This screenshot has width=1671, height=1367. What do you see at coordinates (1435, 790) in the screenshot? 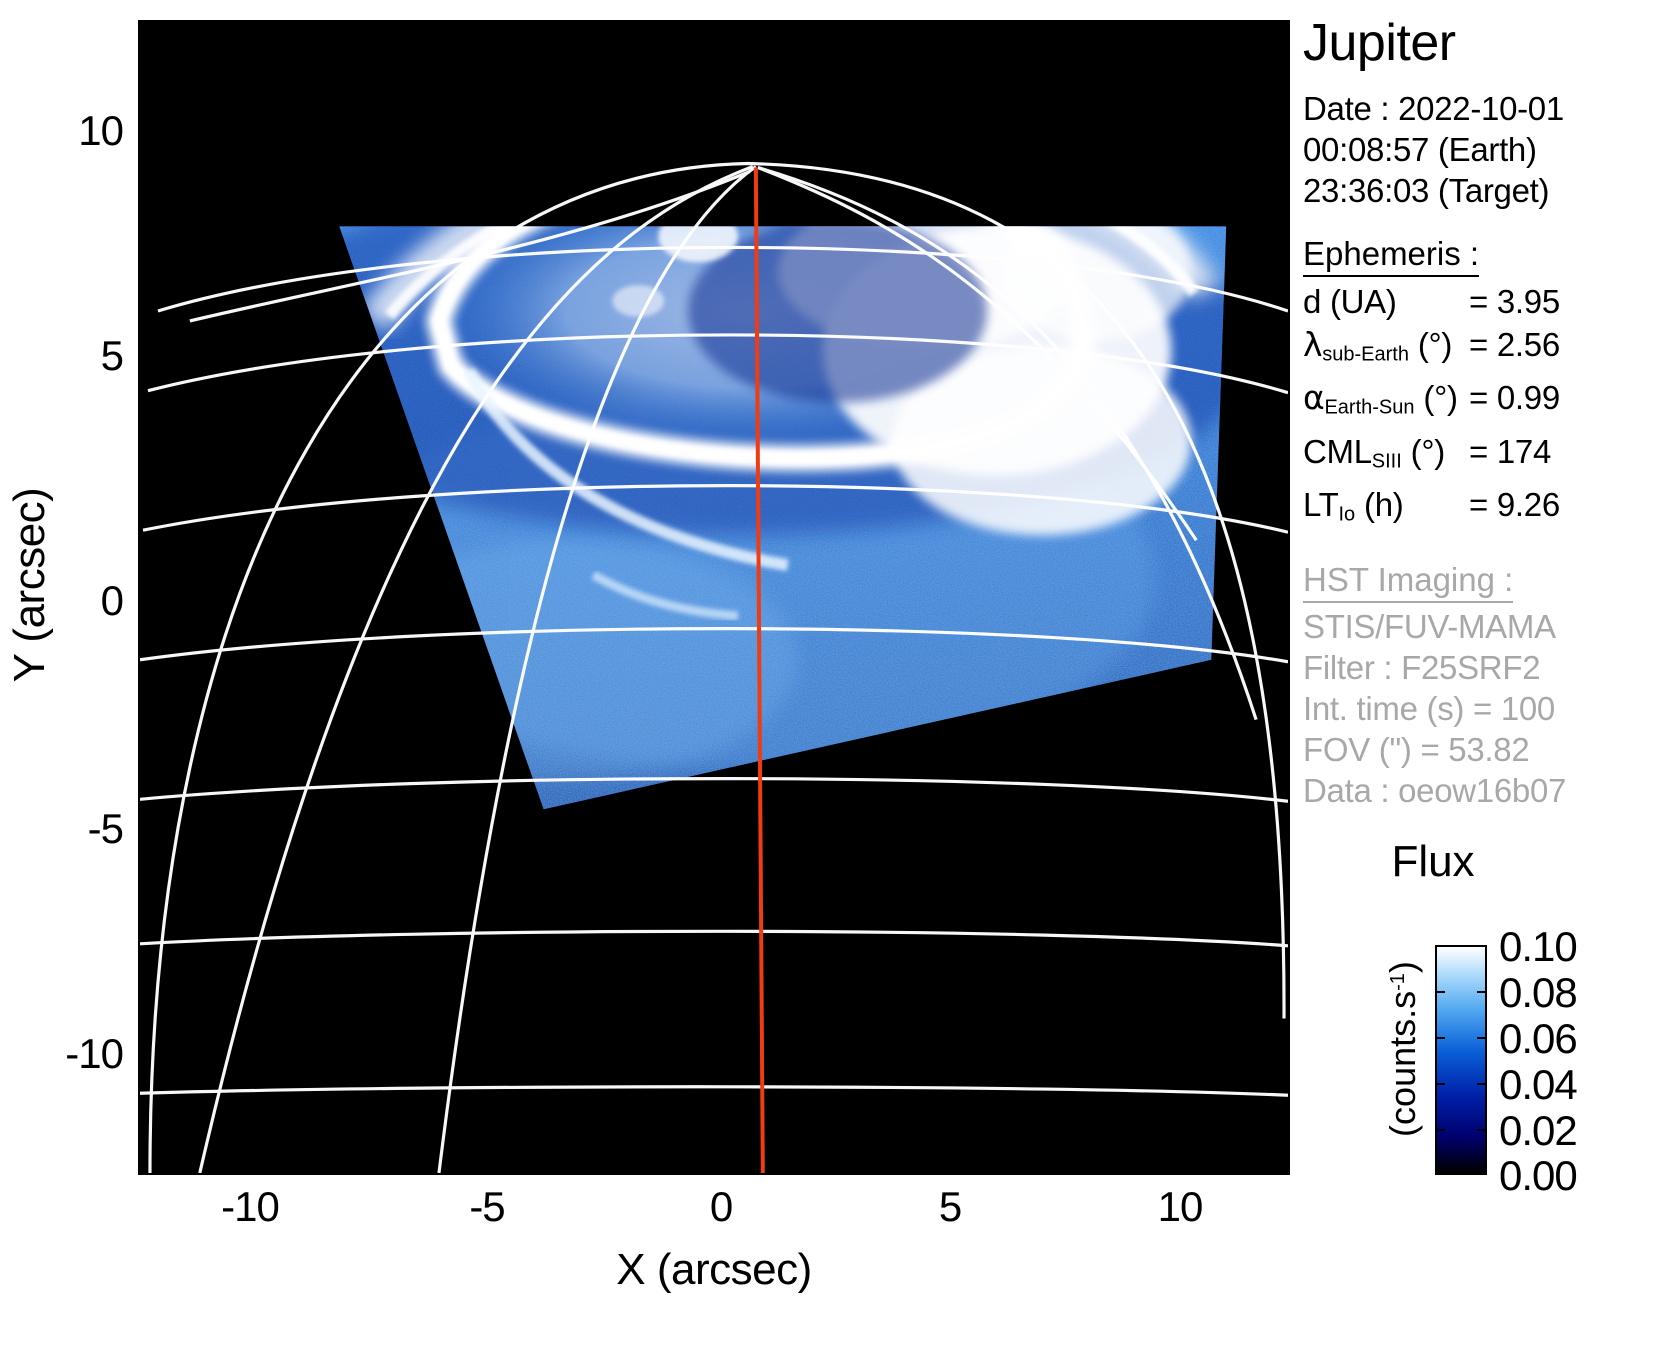
I see `hst-dataset-id: Data : oeow16b07` at bounding box center [1435, 790].